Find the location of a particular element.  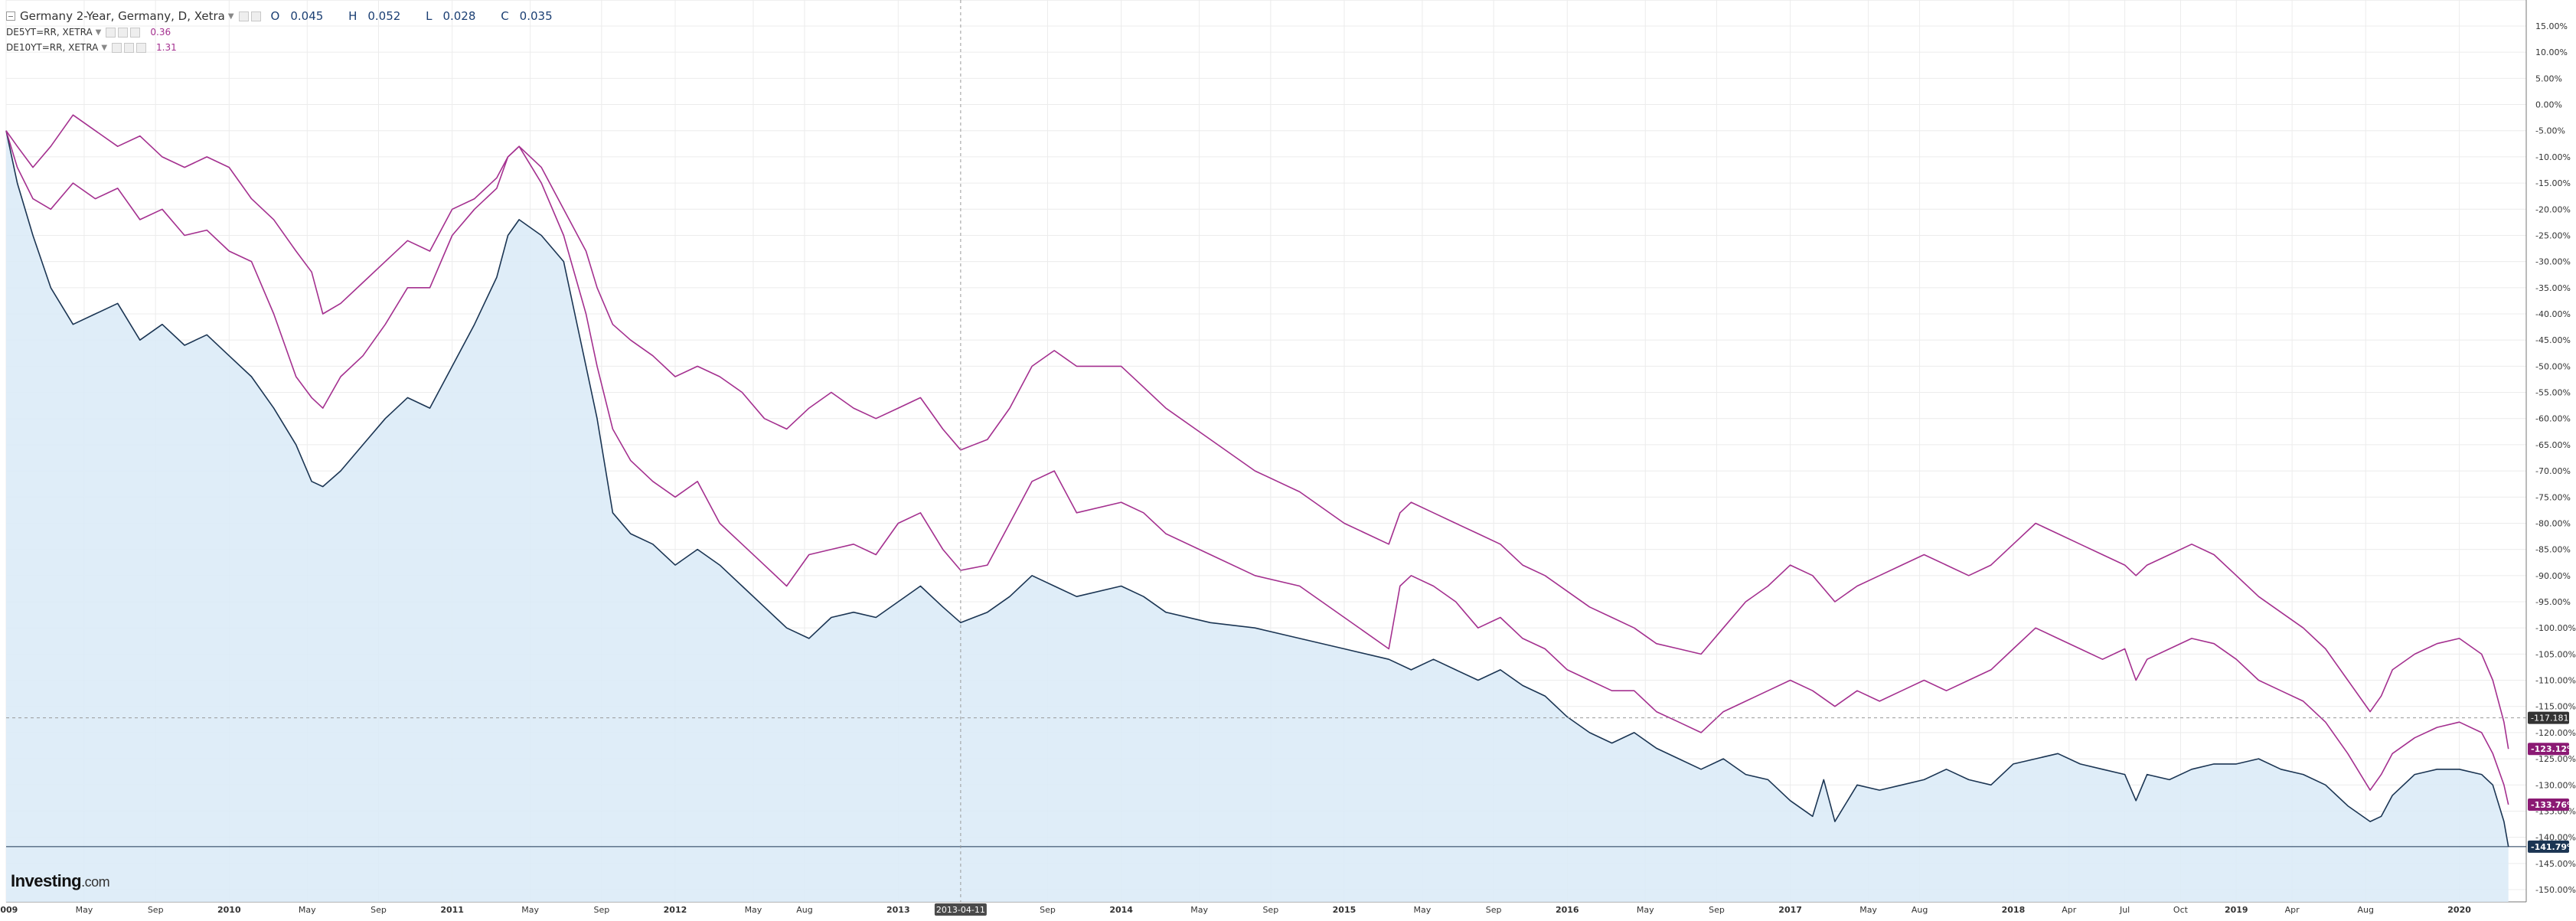

x-tick-label: Oct is located at coordinates (2181, 910).